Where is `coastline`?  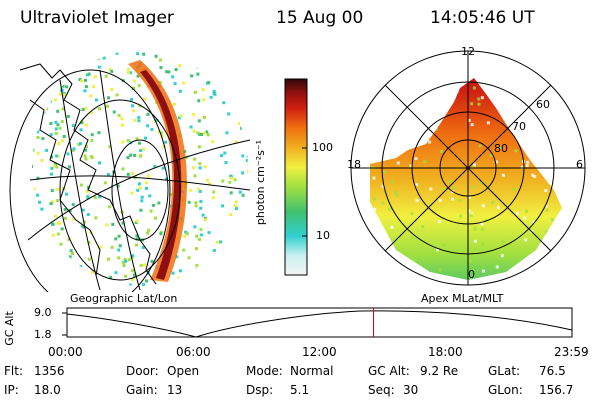
coastline is located at coordinates (88, 174).